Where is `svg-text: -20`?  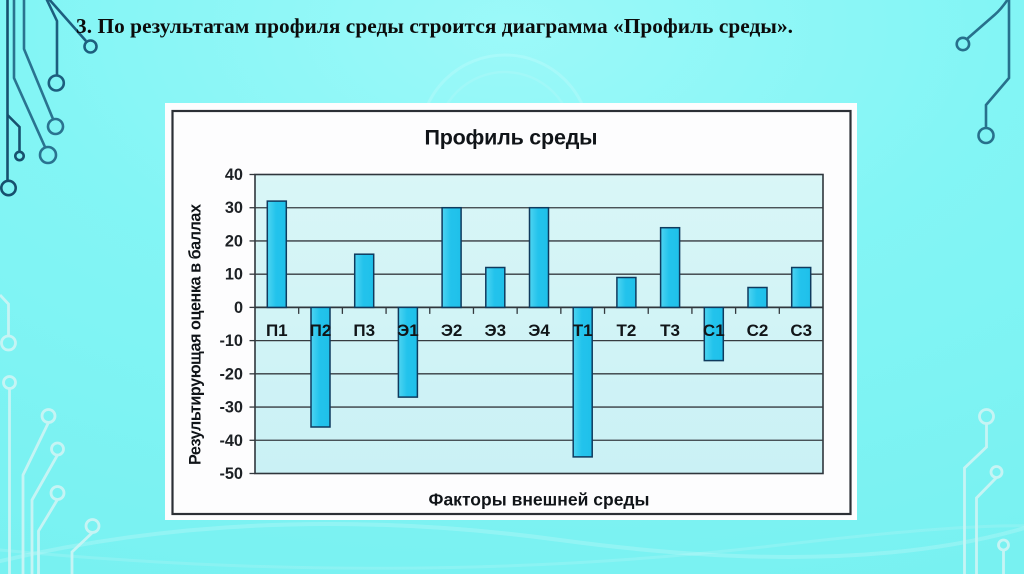
svg-text: -20 is located at coordinates (231, 374).